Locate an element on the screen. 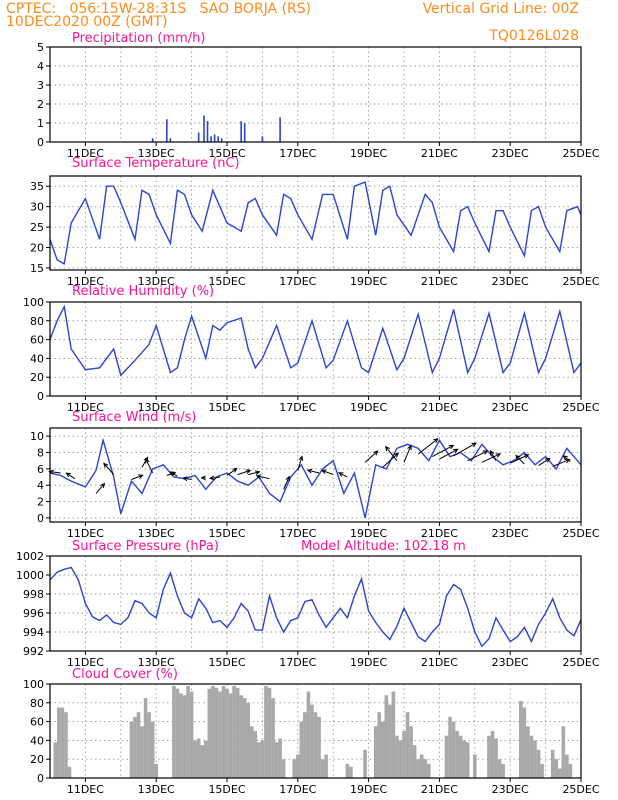 The width and height of the screenshot is (618, 800). precipitation-frame is located at coordinates (315, 94).